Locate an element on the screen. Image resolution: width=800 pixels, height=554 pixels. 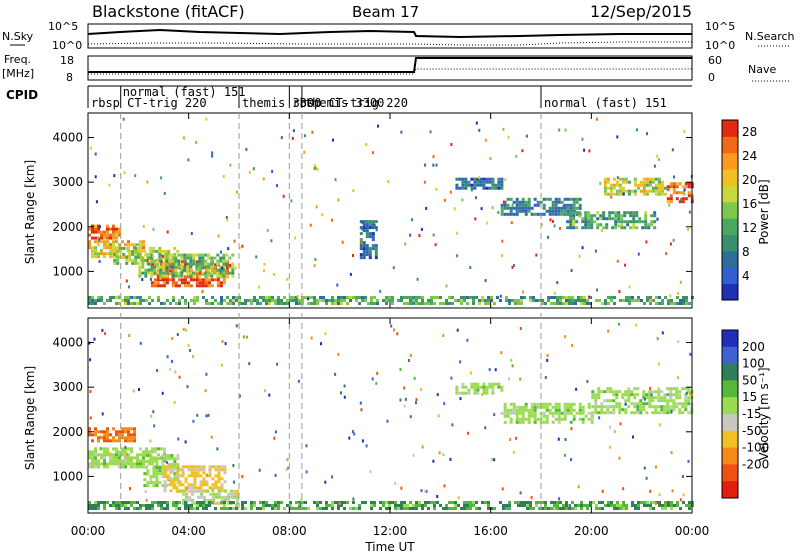
nsearch-tick-bottom: 10^0 is located at coordinates (720, 45).